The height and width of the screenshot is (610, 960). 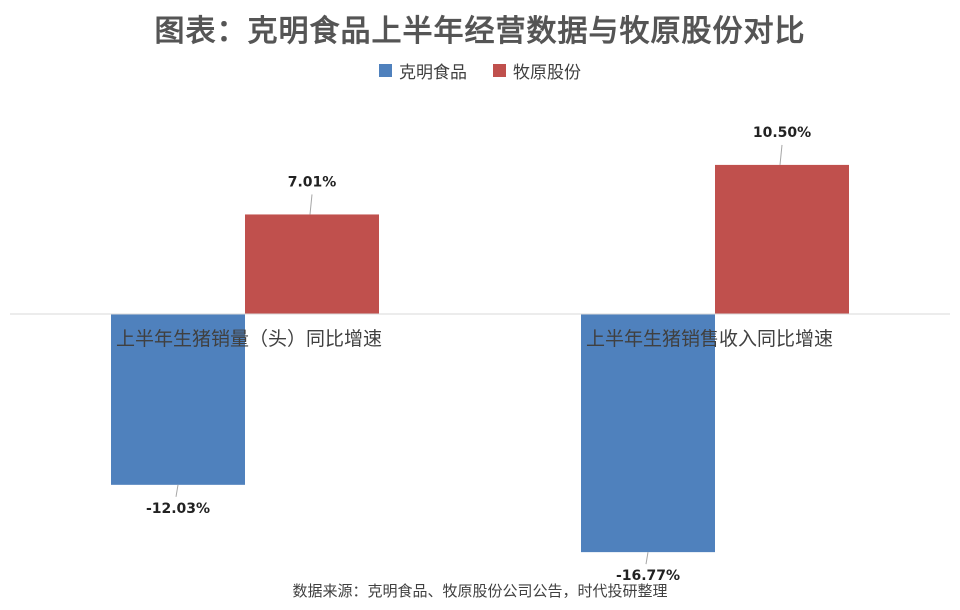 I want to click on data-label-0-1: -16.77%, so click(x=648, y=576).